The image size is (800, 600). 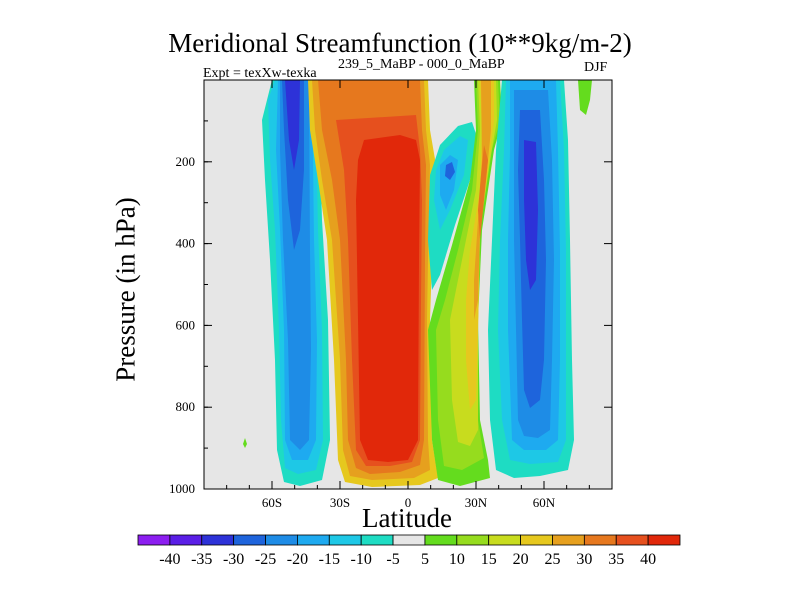 What do you see at coordinates (521, 559) in the screenshot?
I see `colorbar-label: 20` at bounding box center [521, 559].